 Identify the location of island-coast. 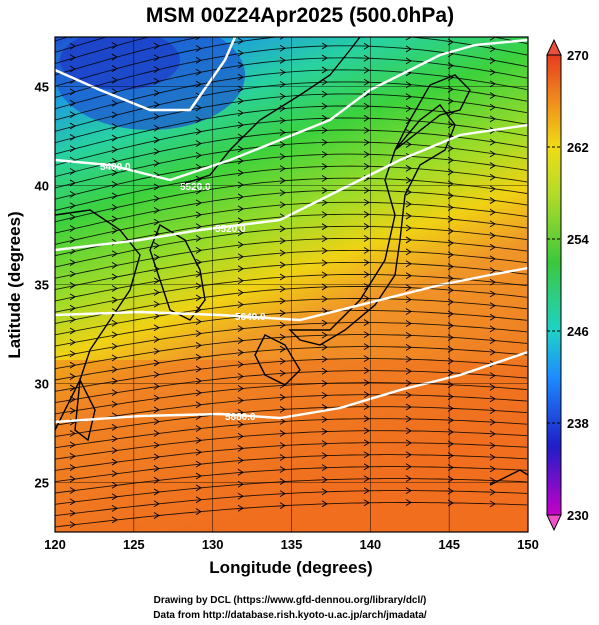
(508, 477).